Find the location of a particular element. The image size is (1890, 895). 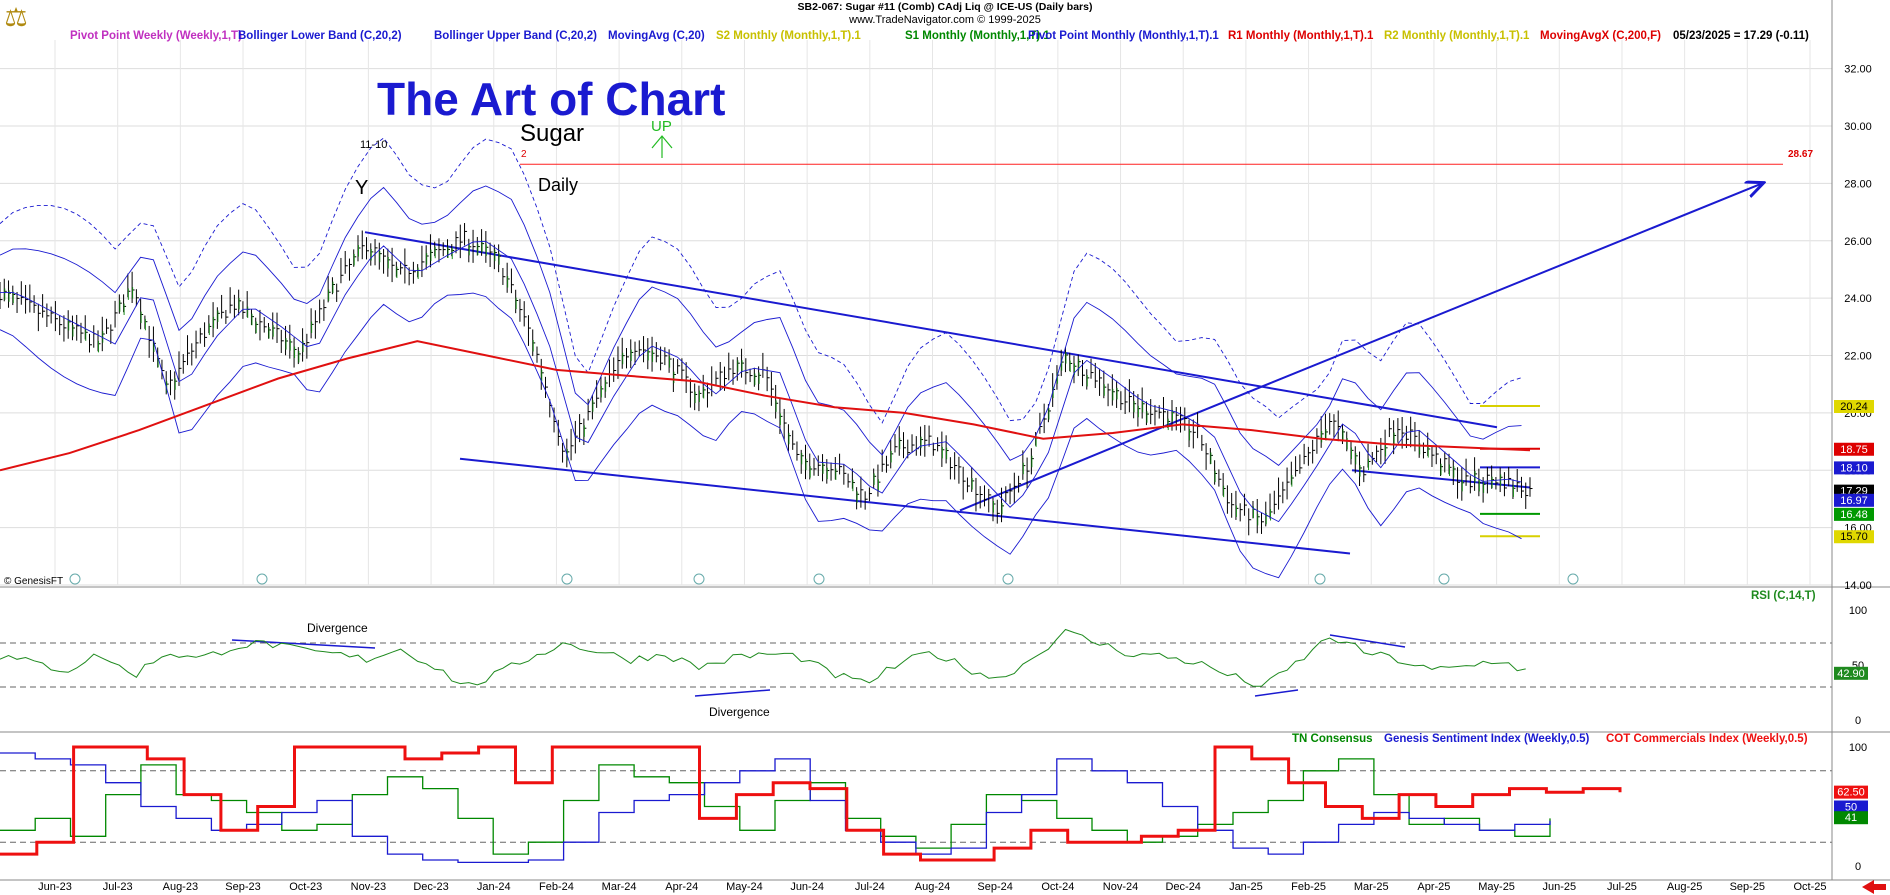

legend-item: S1 Monthly (Monthly,1,T).1 is located at coordinates (977, 36).